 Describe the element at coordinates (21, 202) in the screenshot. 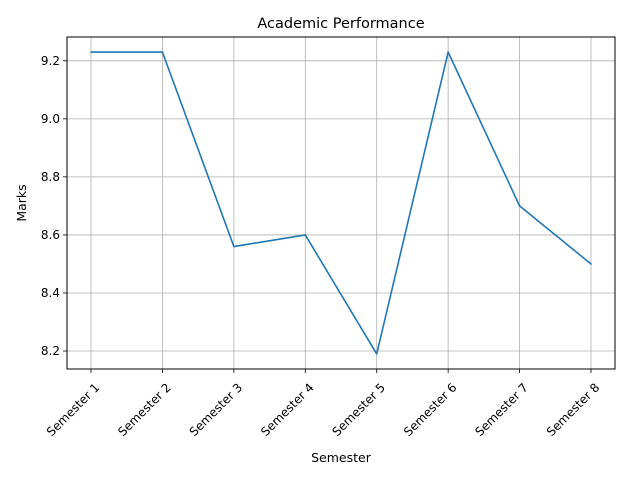

I see `y-axis-label: Marks` at that location.